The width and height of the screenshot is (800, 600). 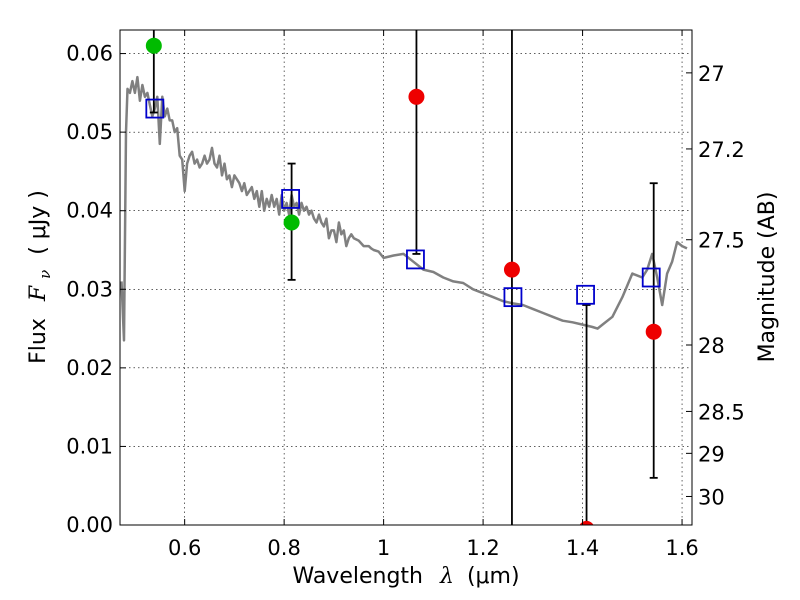 What do you see at coordinates (283, 548) in the screenshot?
I see `x-tick-label: 0.8` at bounding box center [283, 548].